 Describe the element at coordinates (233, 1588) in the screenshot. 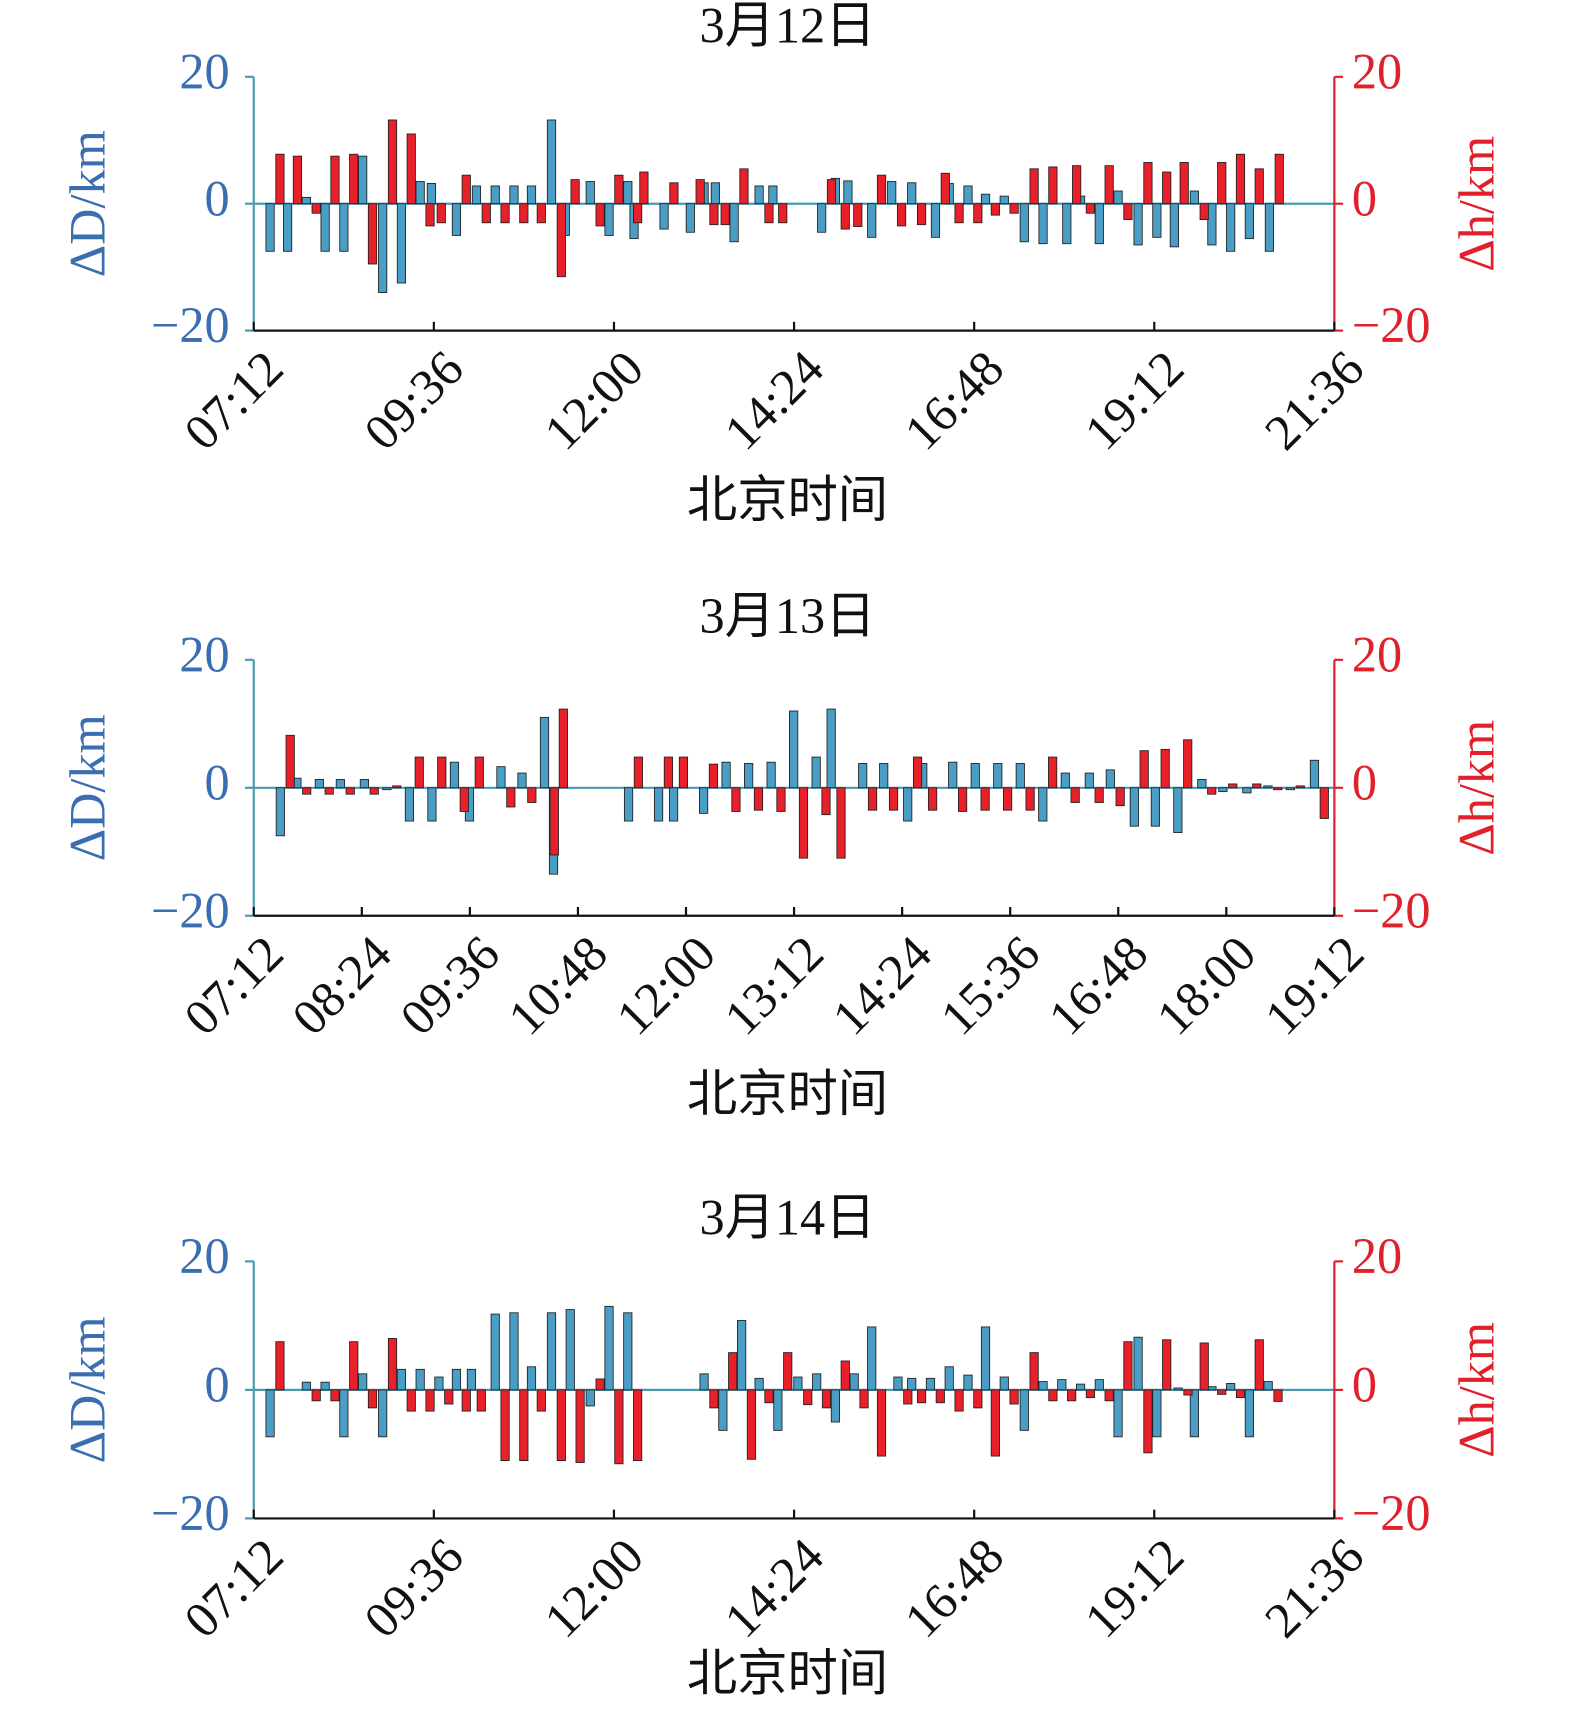

I see `x-tick-label: 07:12` at that location.